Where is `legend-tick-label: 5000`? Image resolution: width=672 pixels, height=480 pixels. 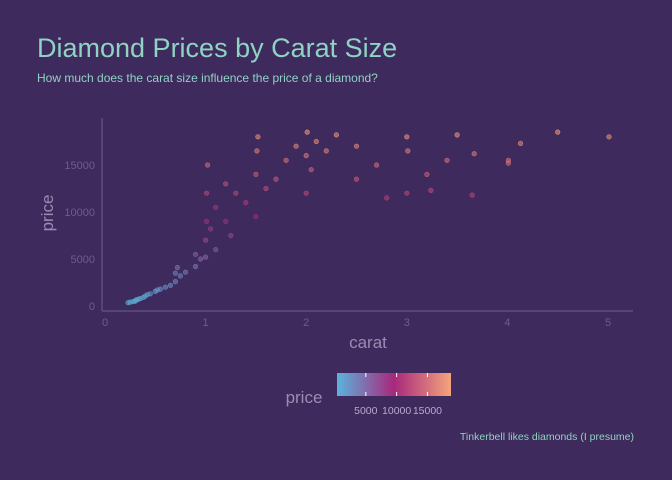
legend-tick-label: 5000 is located at coordinates (366, 411).